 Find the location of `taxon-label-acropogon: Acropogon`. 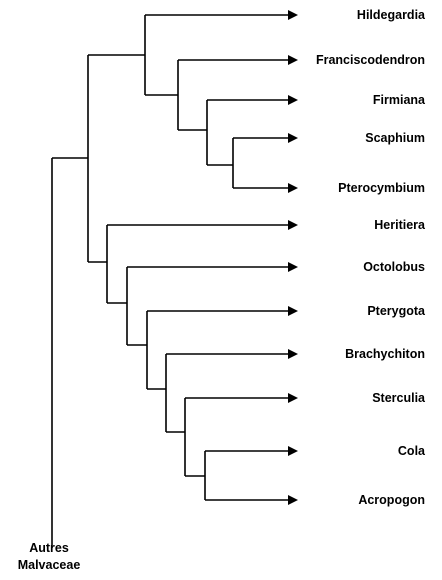

taxon-label-acropogon: Acropogon is located at coordinates (391, 500).